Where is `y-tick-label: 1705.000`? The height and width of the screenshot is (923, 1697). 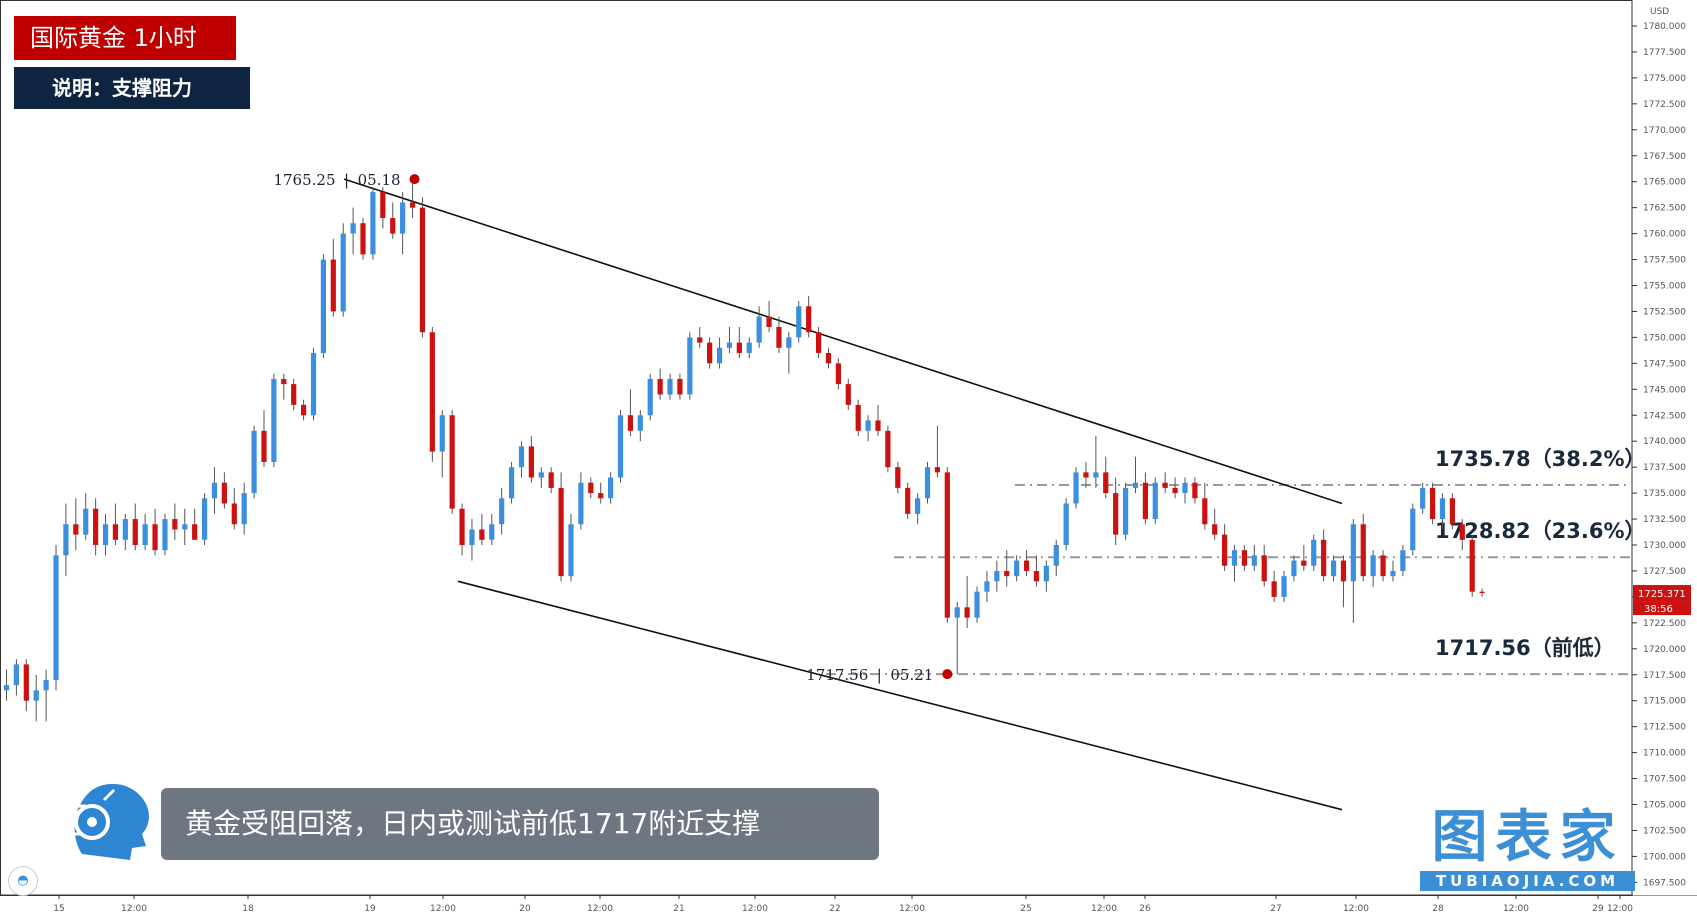
y-tick-label: 1705.000 is located at coordinates (1664, 806).